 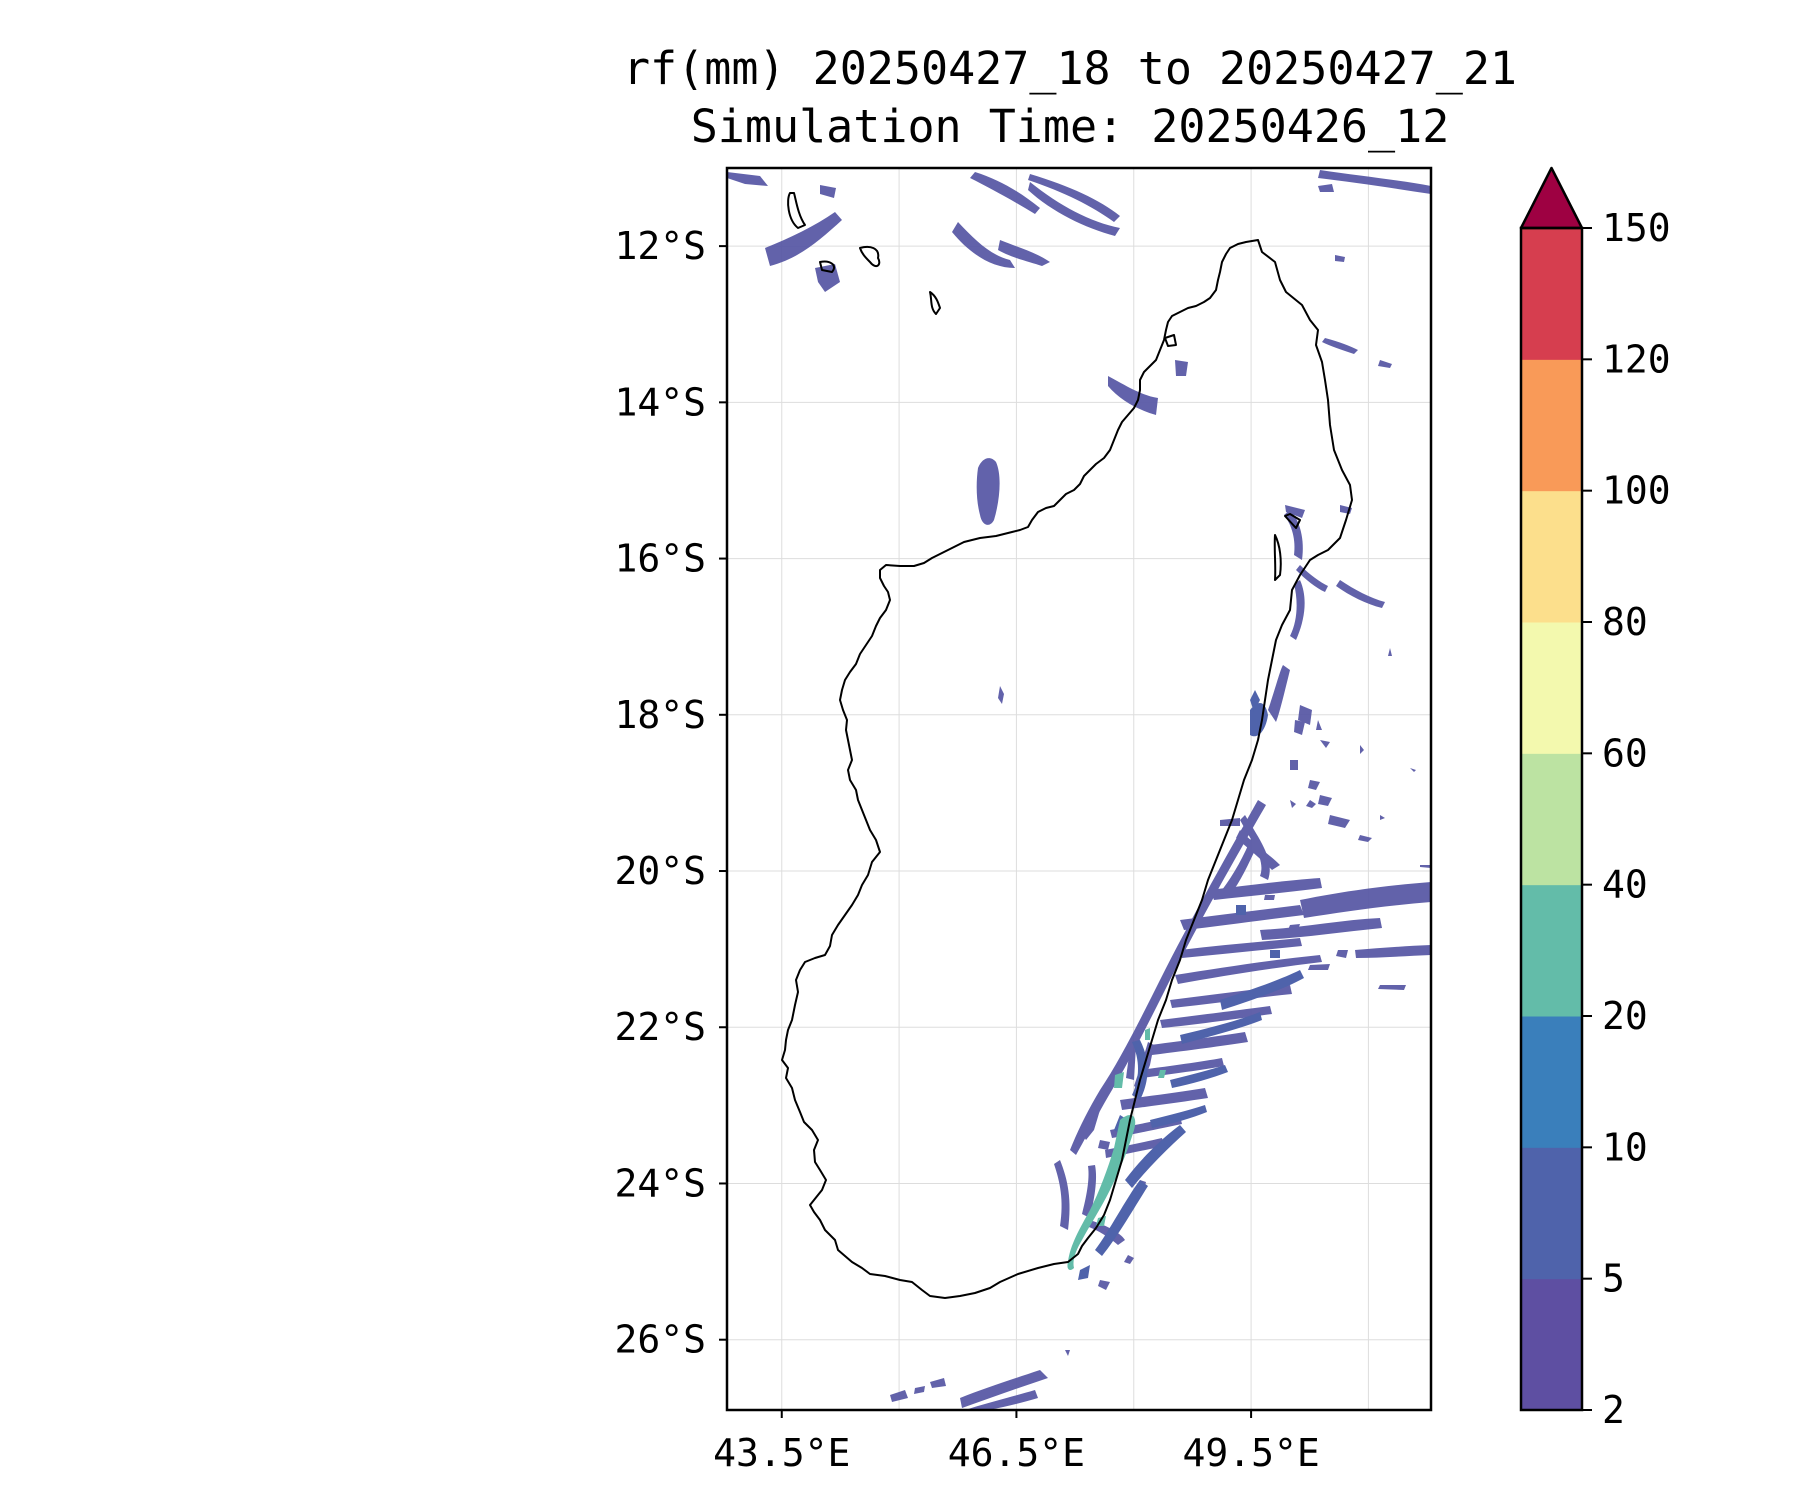 What do you see at coordinates (1625, 622) in the screenshot?
I see `colorbar-tick-label: 80` at bounding box center [1625, 622].